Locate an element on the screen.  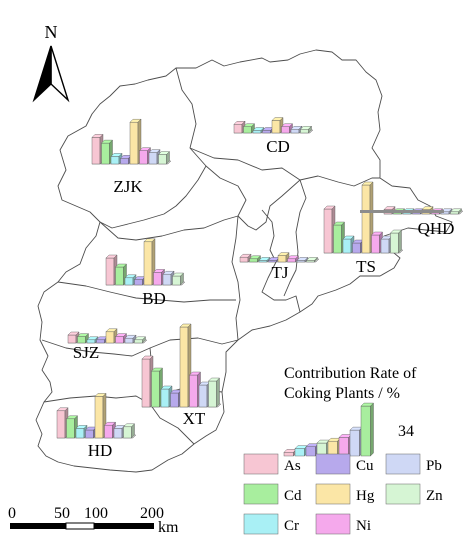
city-cd-bar-hg-front is located at coordinates (276, 127).